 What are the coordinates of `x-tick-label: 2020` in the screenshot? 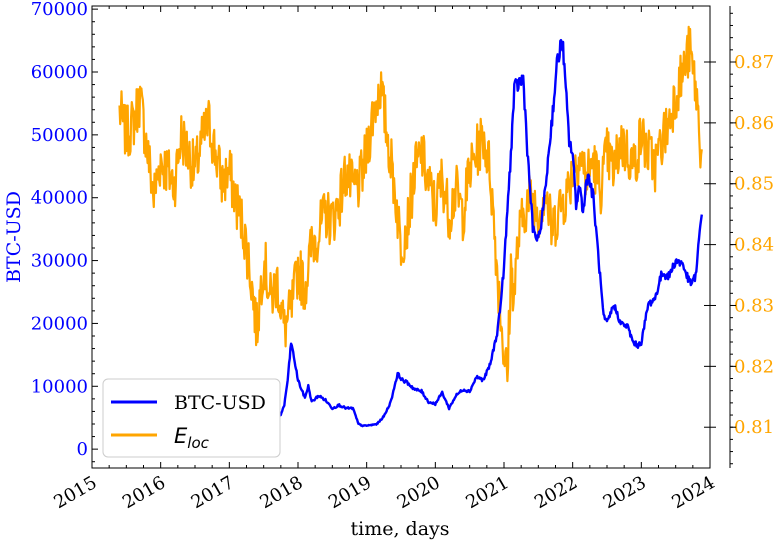 It's located at (419, 492).